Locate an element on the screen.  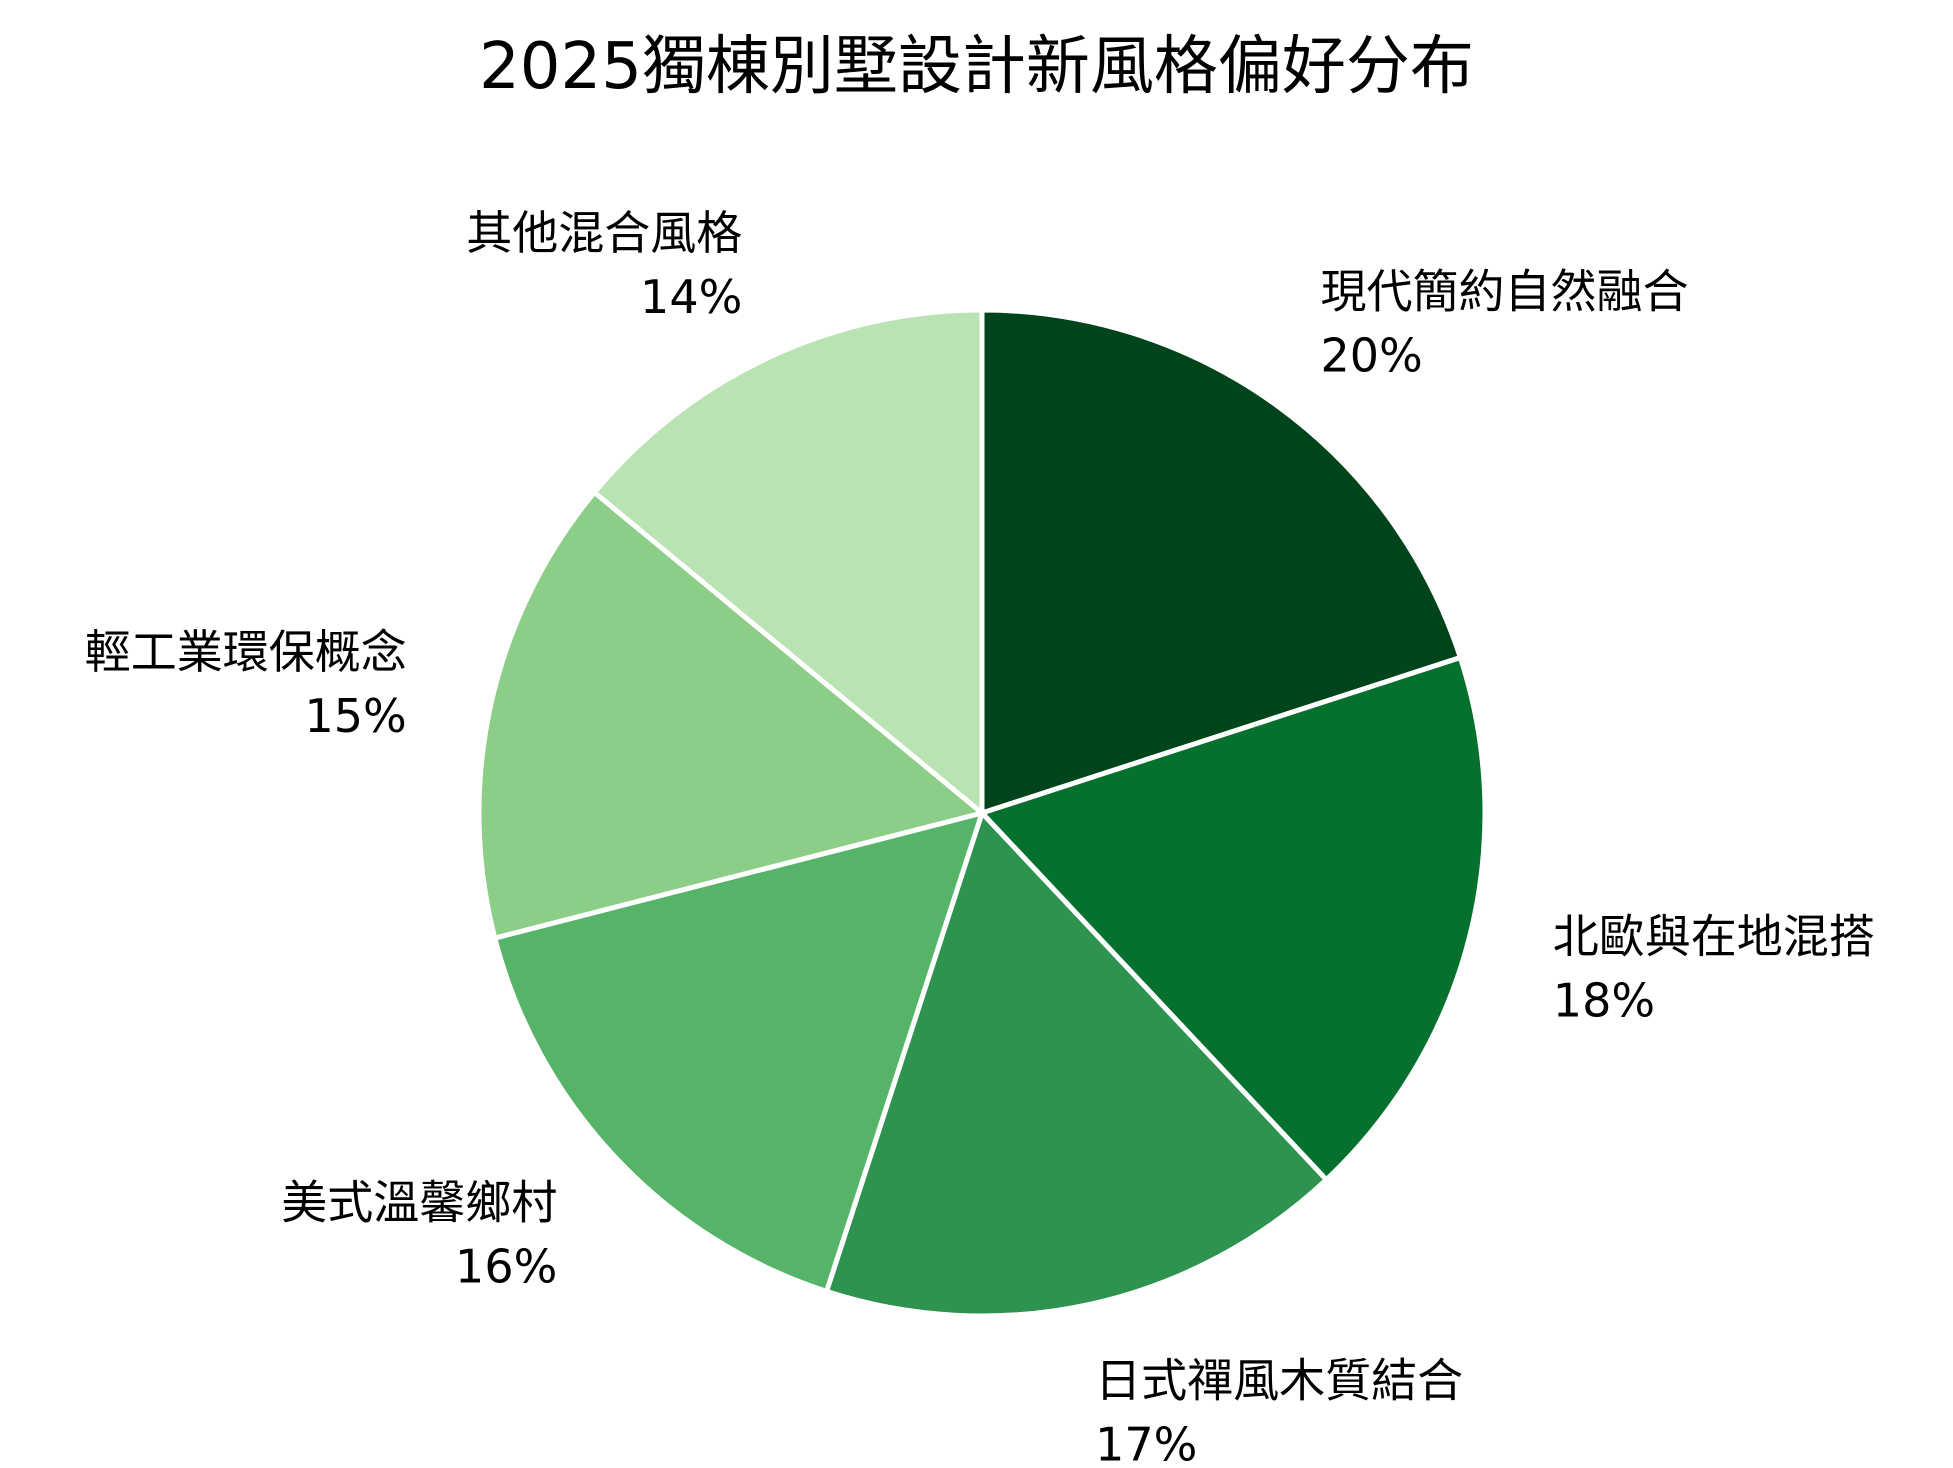
slice-label: 現代簡約自然融合 is located at coordinates (1505, 292).